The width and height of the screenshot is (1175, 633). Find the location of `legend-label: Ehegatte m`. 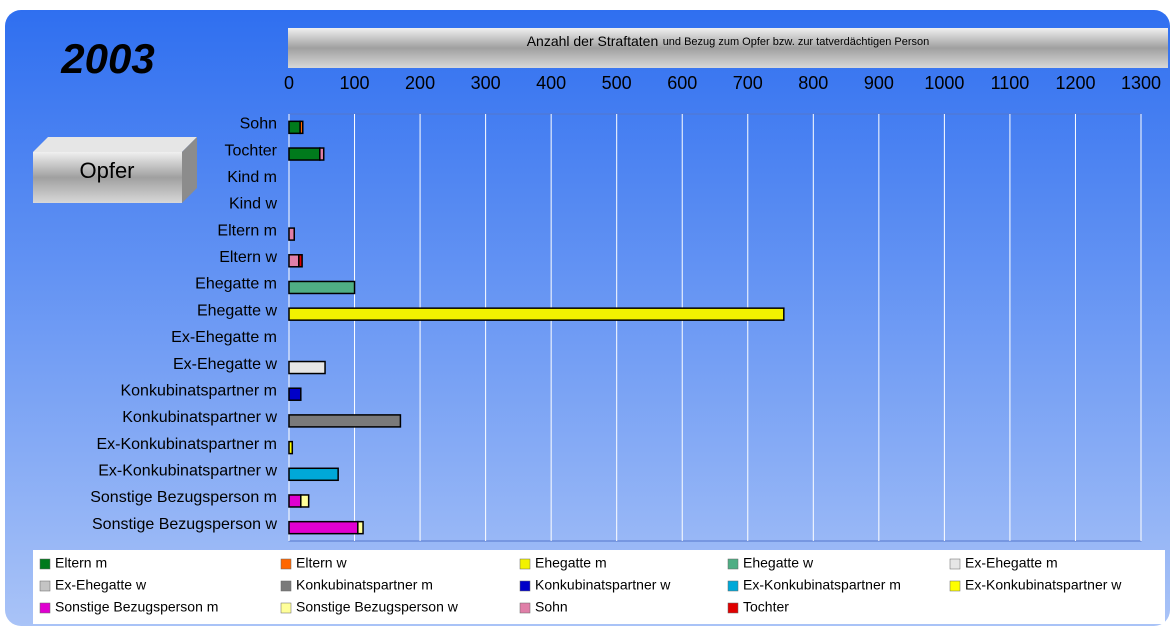

legend-label: Ehegatte m is located at coordinates (571, 563).